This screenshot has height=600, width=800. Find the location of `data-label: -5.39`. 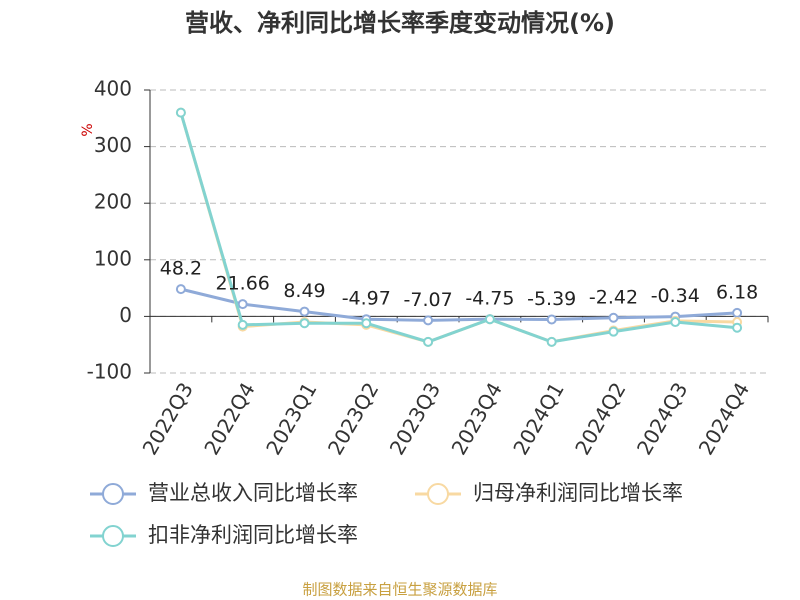

data-label: -5.39 is located at coordinates (551, 299).